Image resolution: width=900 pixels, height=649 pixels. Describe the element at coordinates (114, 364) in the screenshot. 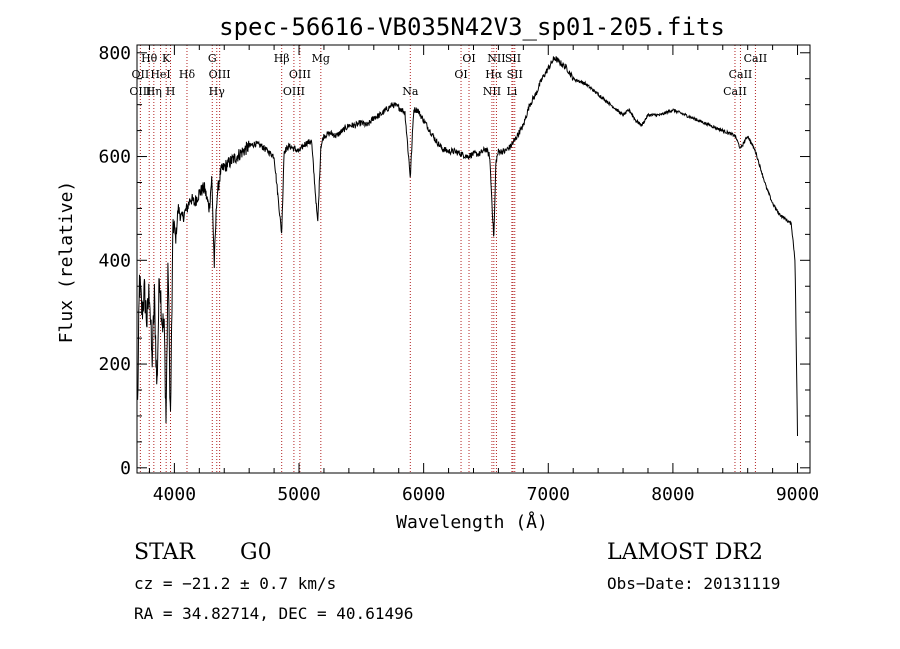

I see `y-tick-label-1: 200` at that location.